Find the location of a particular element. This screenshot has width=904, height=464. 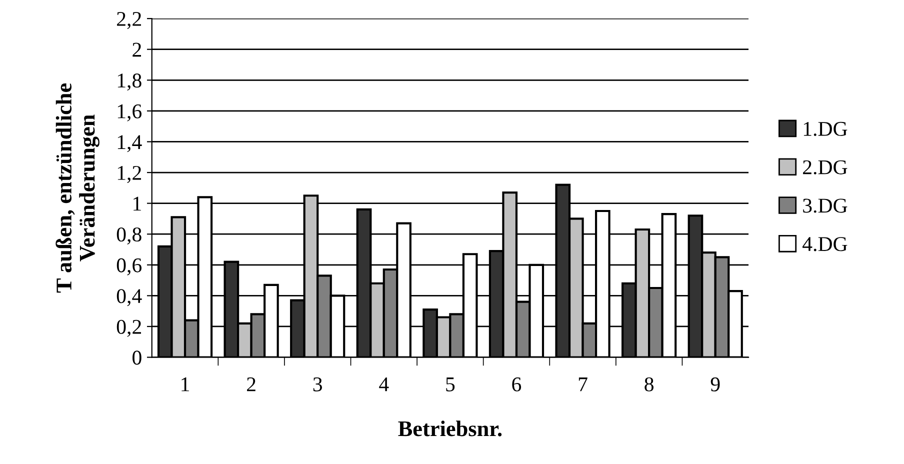

y-tick-label: 0,4 is located at coordinates (129, 297).